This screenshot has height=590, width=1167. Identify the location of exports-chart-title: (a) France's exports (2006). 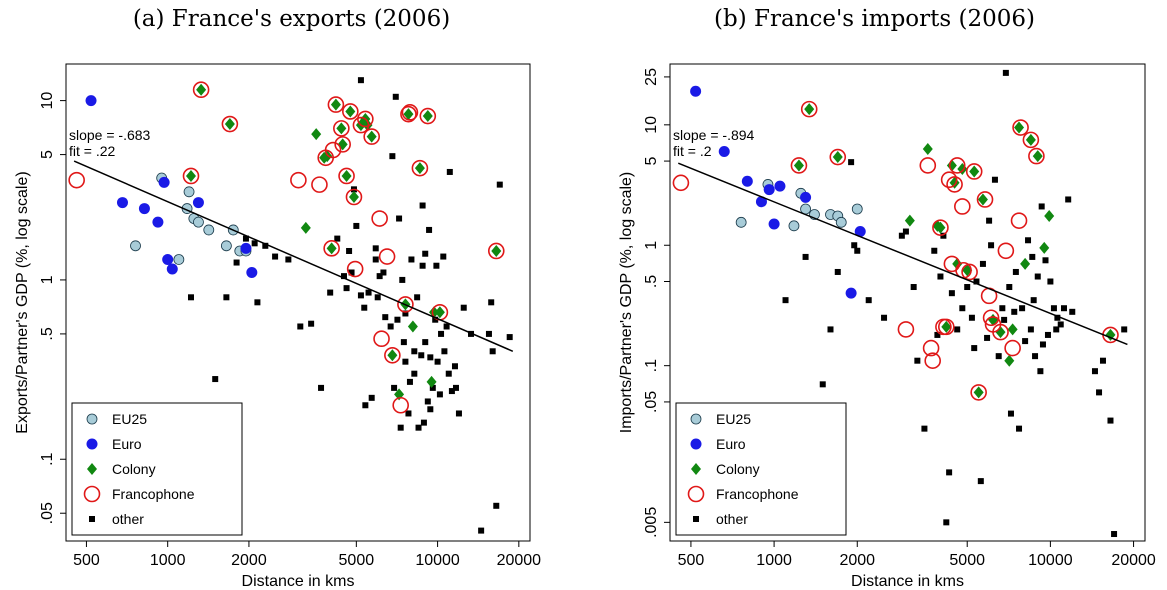
(291, 19).